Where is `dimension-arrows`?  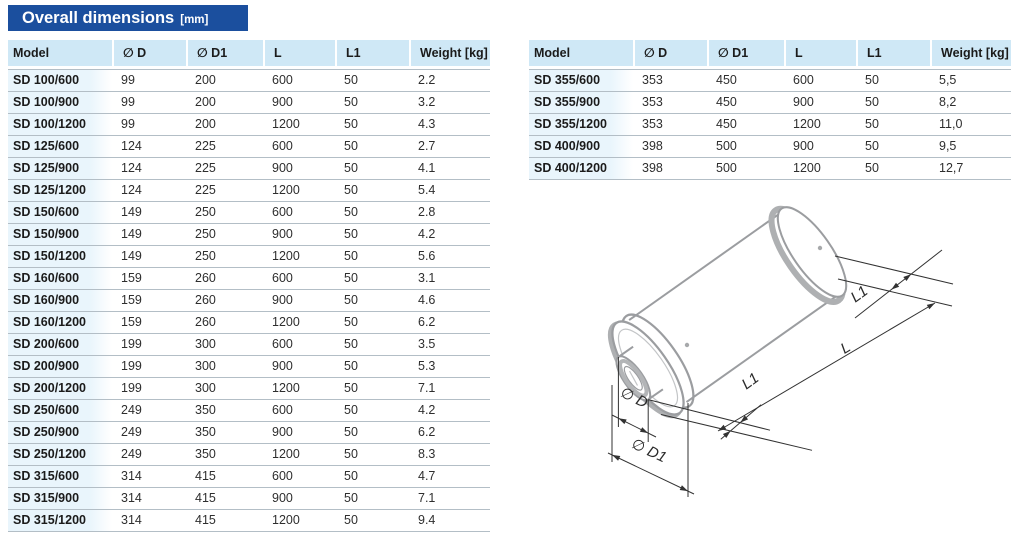
dimension-arrows is located at coordinates (773, 383).